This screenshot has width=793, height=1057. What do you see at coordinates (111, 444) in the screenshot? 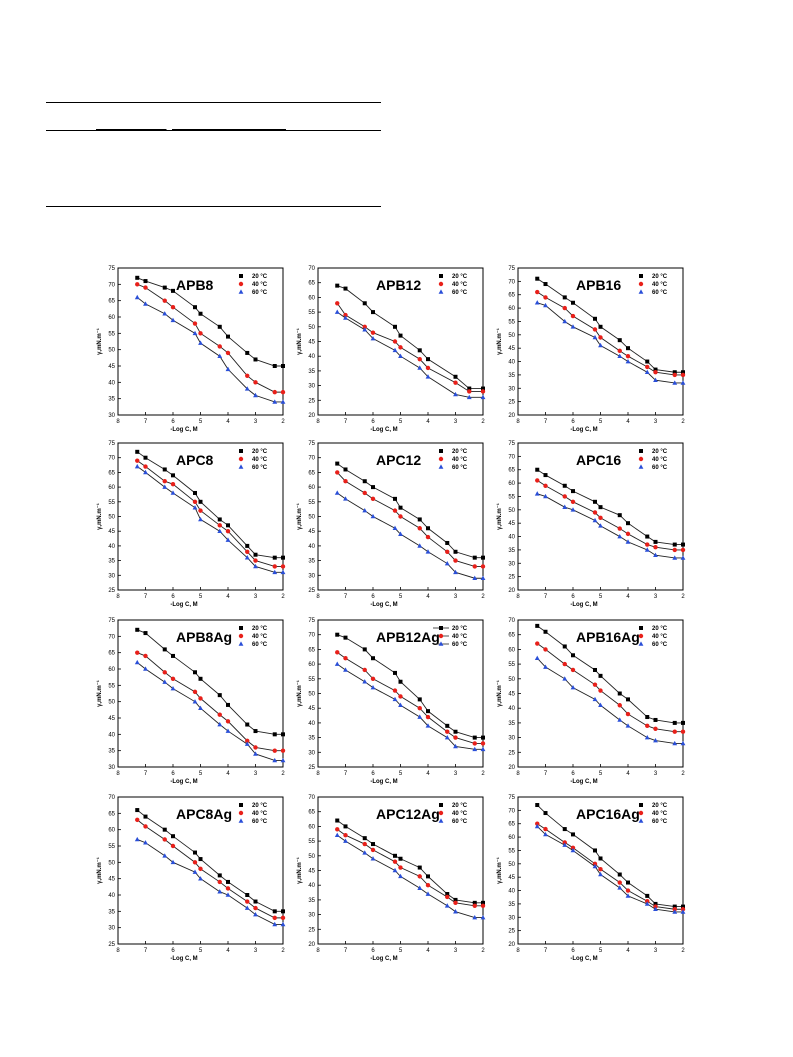
I see `y-tick-label: 75` at bounding box center [111, 444].